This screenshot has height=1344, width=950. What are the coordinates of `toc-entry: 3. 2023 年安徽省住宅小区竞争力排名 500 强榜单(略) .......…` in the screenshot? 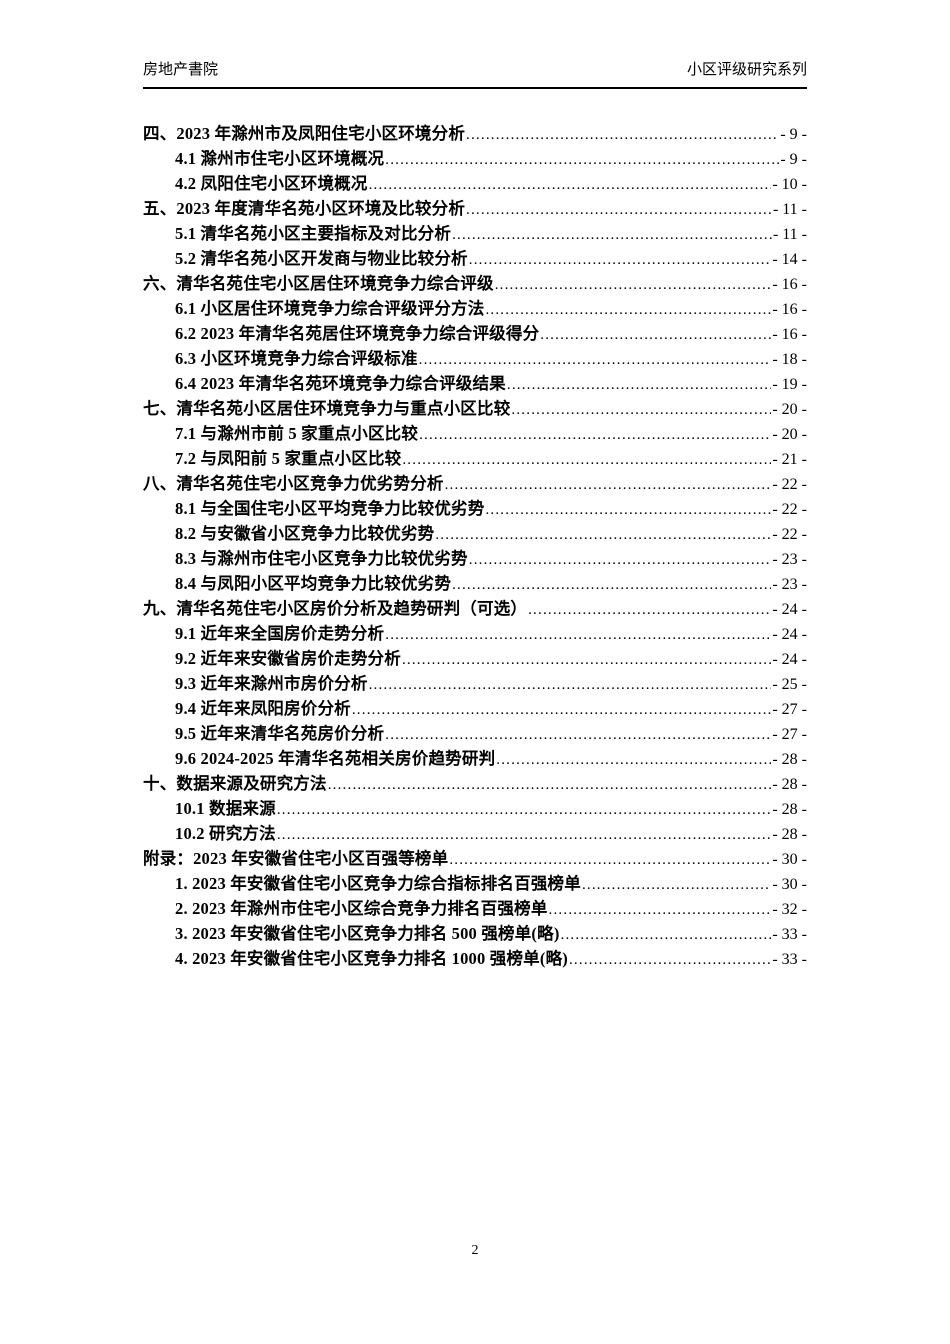 It's located at (475, 933).